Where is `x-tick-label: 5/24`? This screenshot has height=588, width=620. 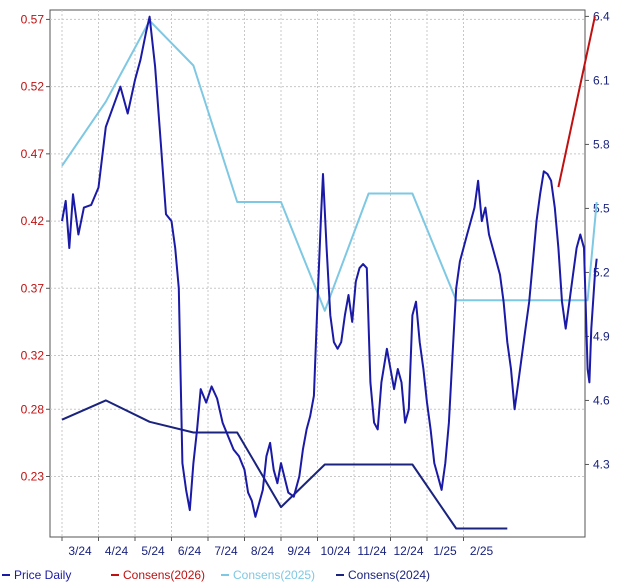 x-tick-label: 5/24 is located at coordinates (153, 551).